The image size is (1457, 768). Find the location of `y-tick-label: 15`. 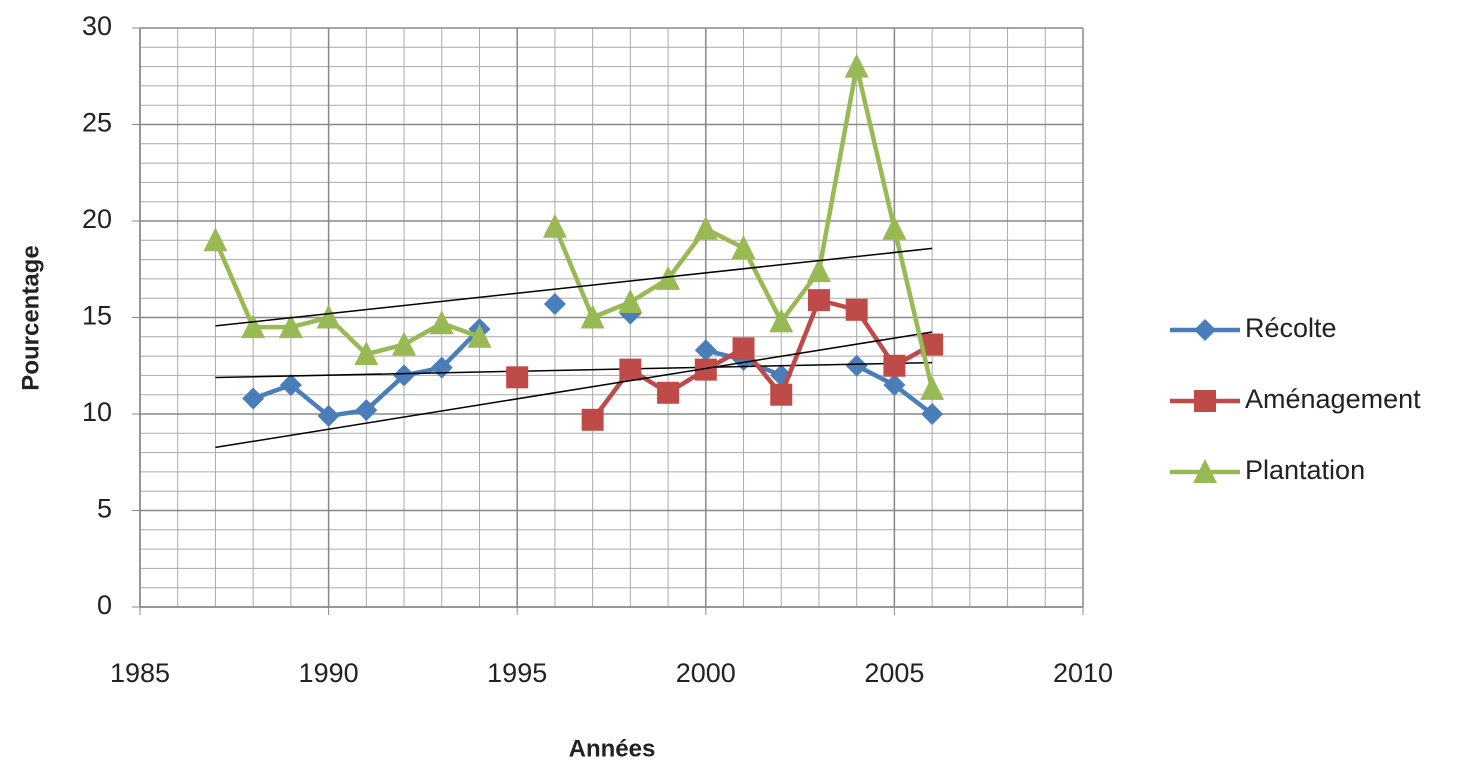

y-tick-label: 15 is located at coordinates (97, 316).